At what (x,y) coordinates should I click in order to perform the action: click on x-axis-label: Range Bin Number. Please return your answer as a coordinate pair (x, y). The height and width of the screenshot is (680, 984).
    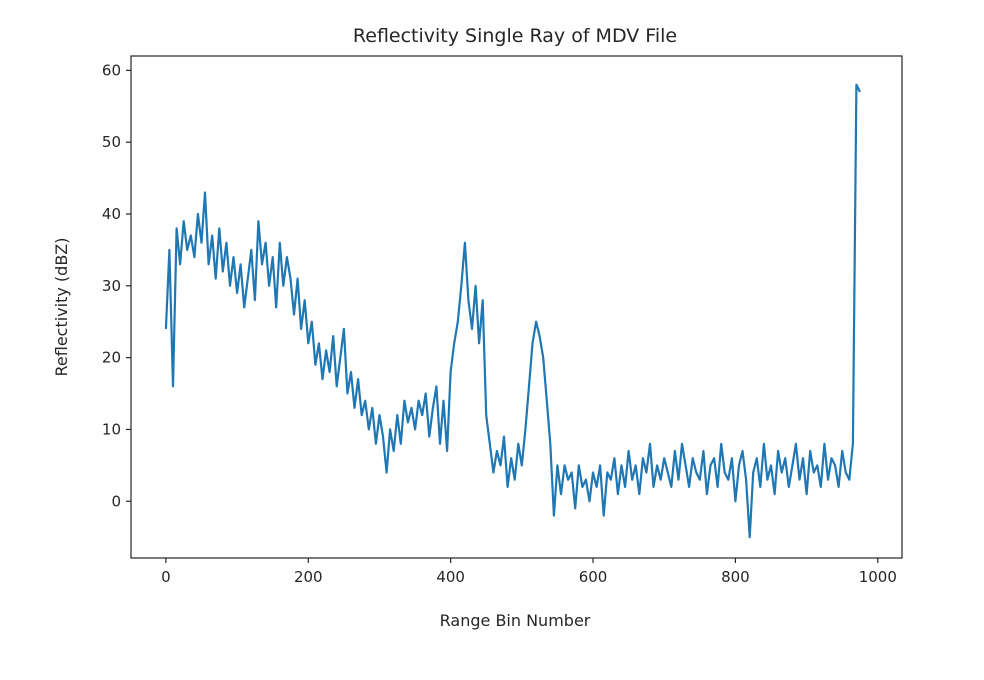
    Looking at the image, I should click on (515, 620).